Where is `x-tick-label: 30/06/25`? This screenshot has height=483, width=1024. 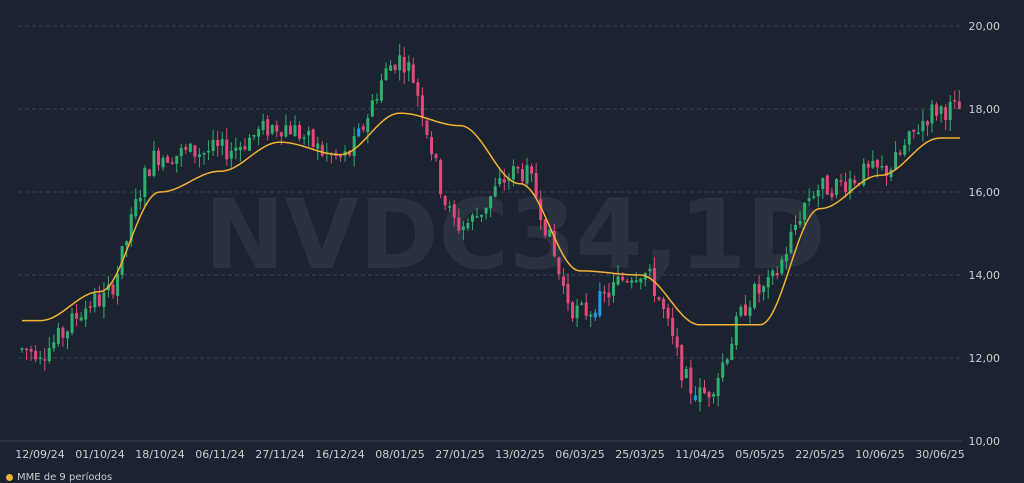 x-tick-label: 30/06/25 is located at coordinates (939, 454).